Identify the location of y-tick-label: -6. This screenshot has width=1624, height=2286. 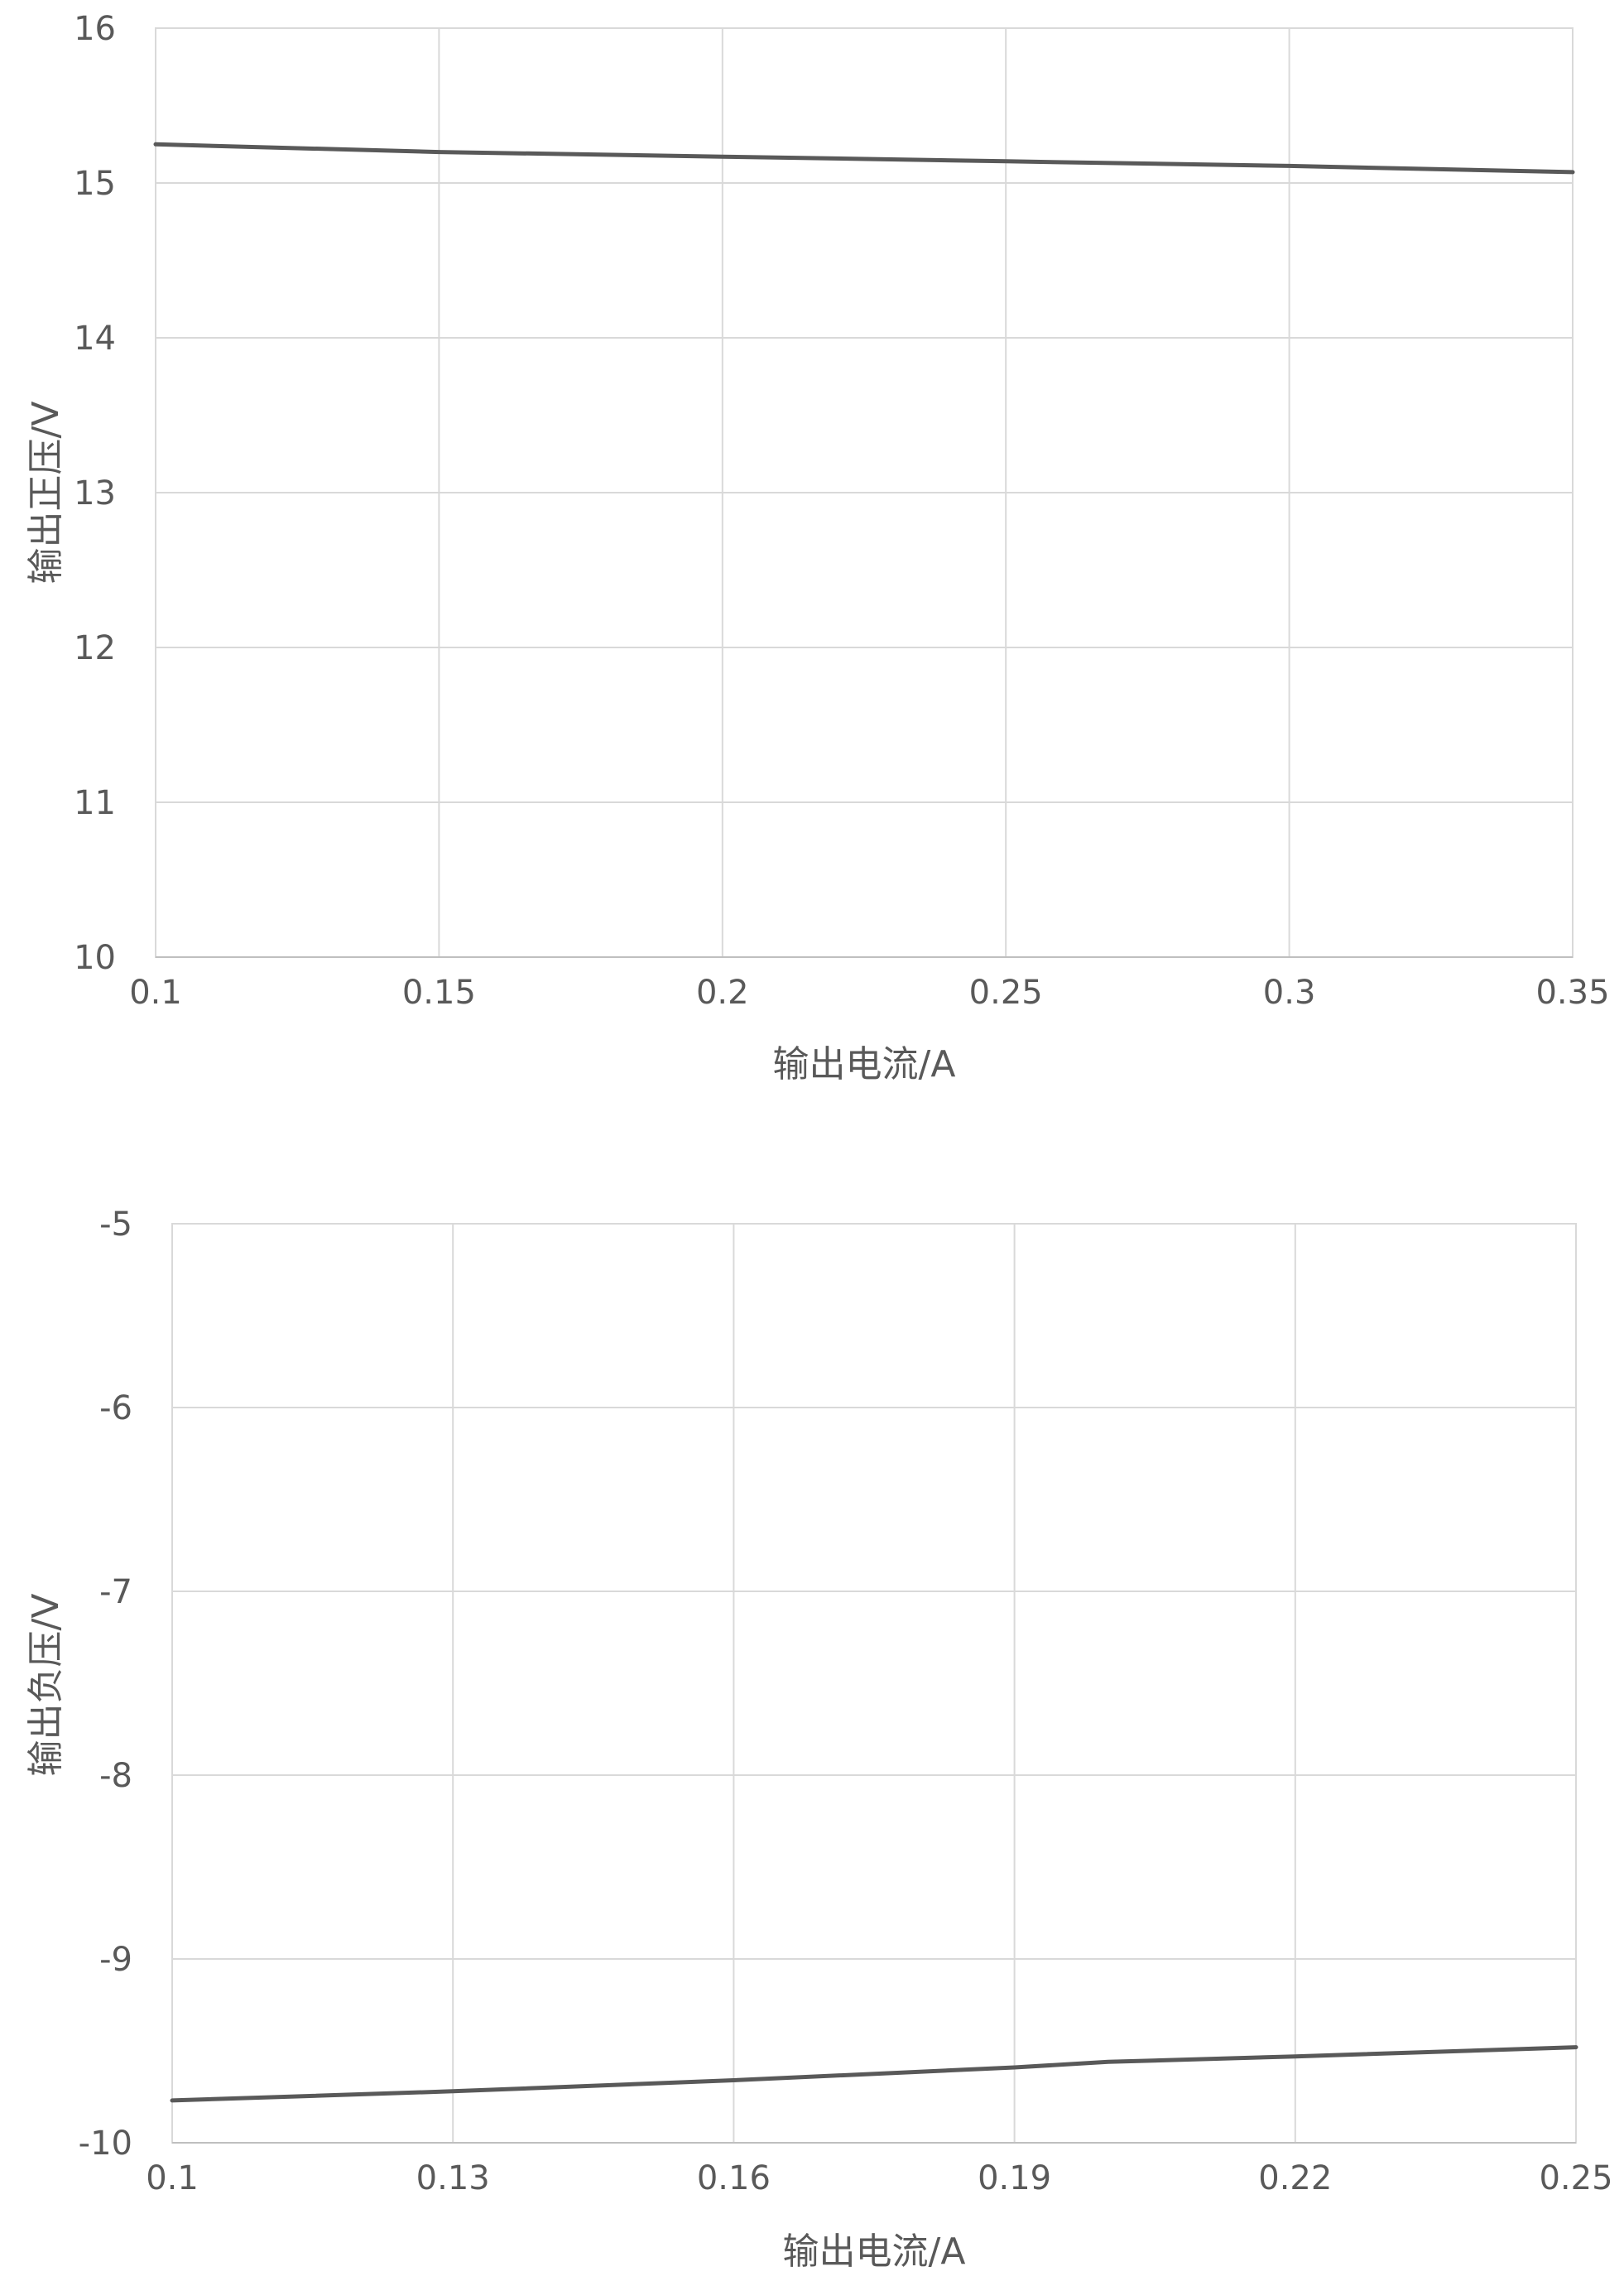
(116, 1408).